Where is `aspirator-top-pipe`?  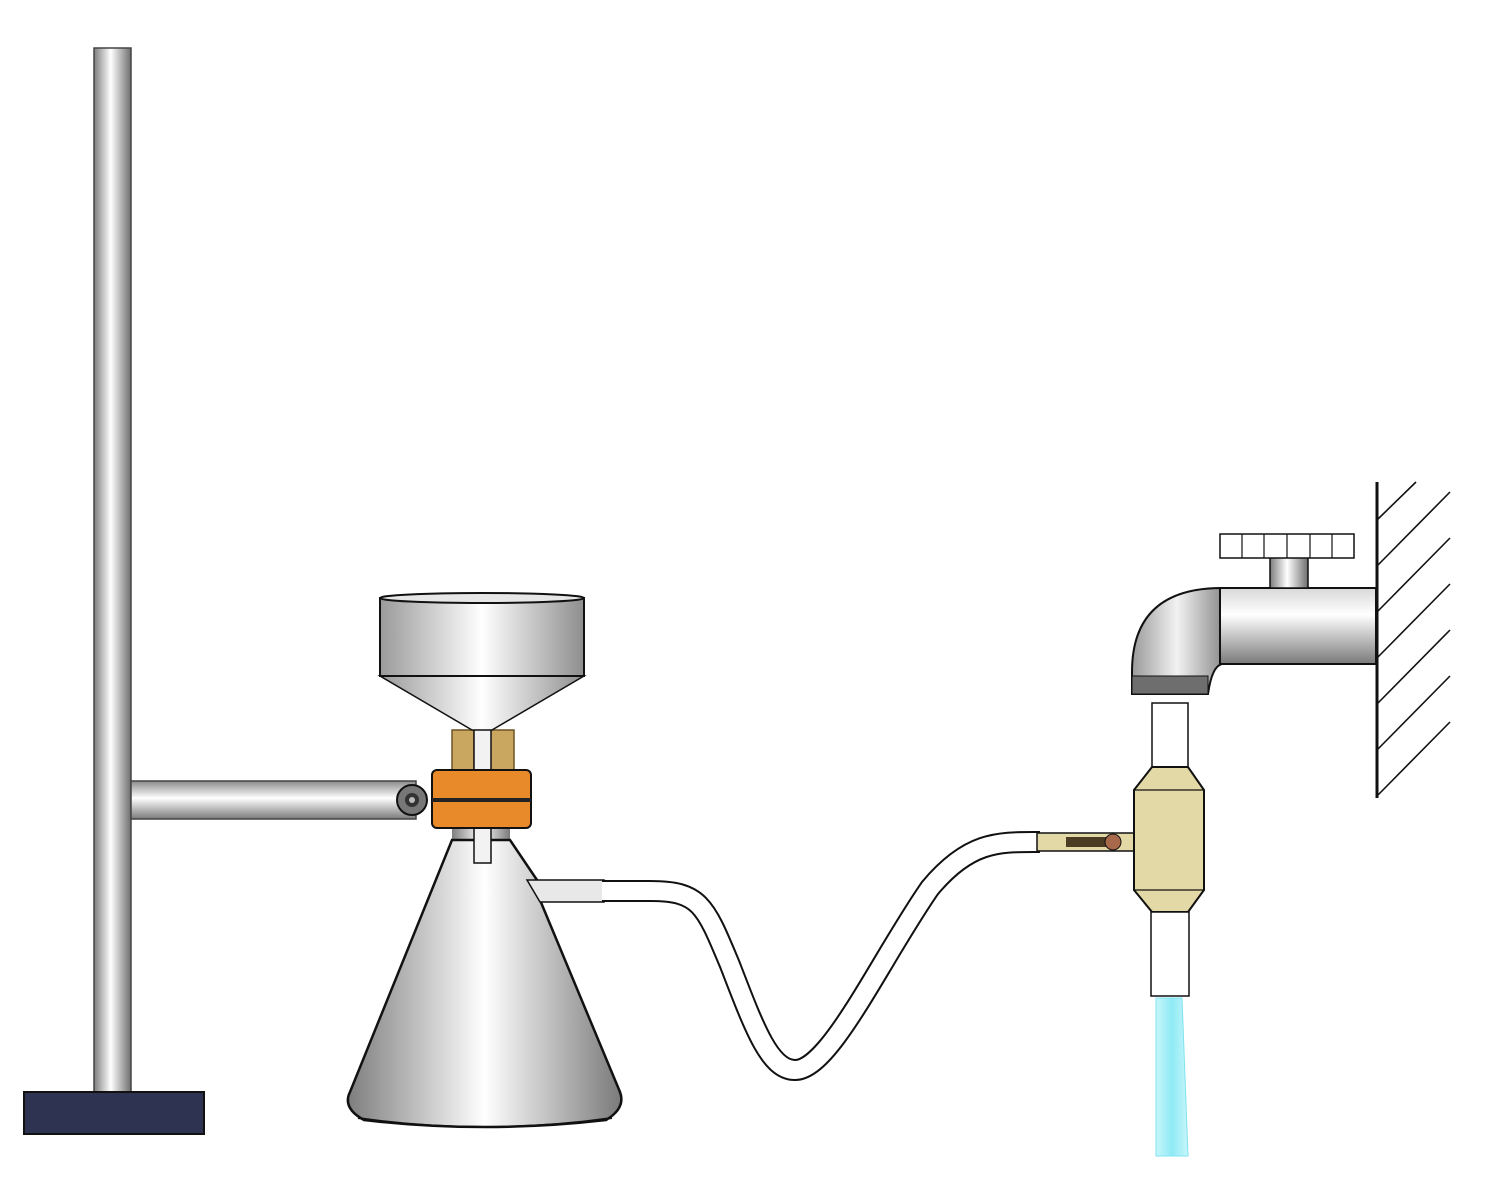
aspirator-top-pipe is located at coordinates (1170, 737).